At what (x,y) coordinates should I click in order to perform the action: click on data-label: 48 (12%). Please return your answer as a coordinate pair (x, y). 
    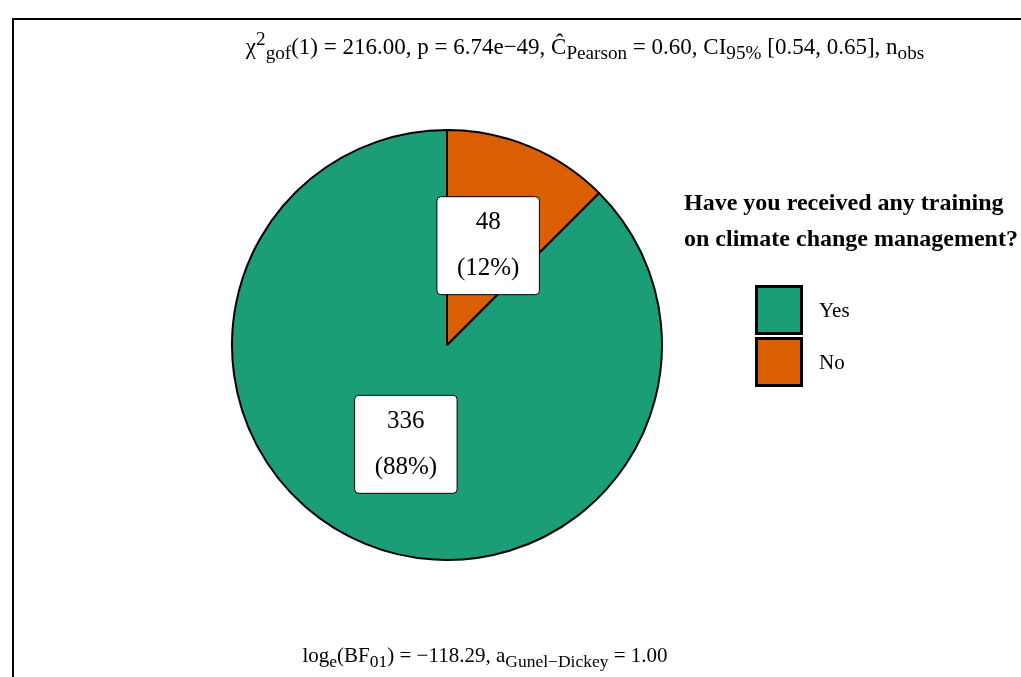
    Looking at the image, I should click on (488, 244).